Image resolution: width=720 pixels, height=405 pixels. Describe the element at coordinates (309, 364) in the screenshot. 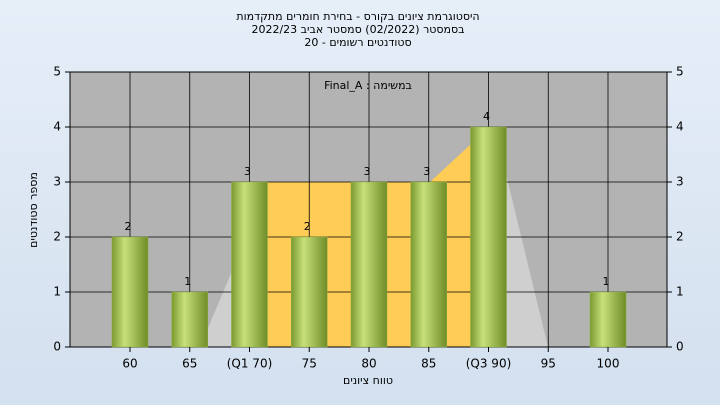

I see `x-tick-label: 75` at that location.